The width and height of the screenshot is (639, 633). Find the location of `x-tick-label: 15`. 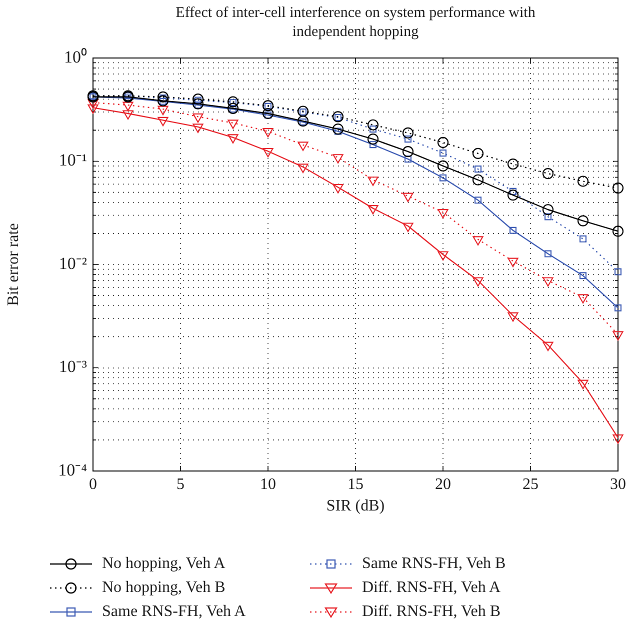

x-tick-label: 15 is located at coordinates (356, 484).